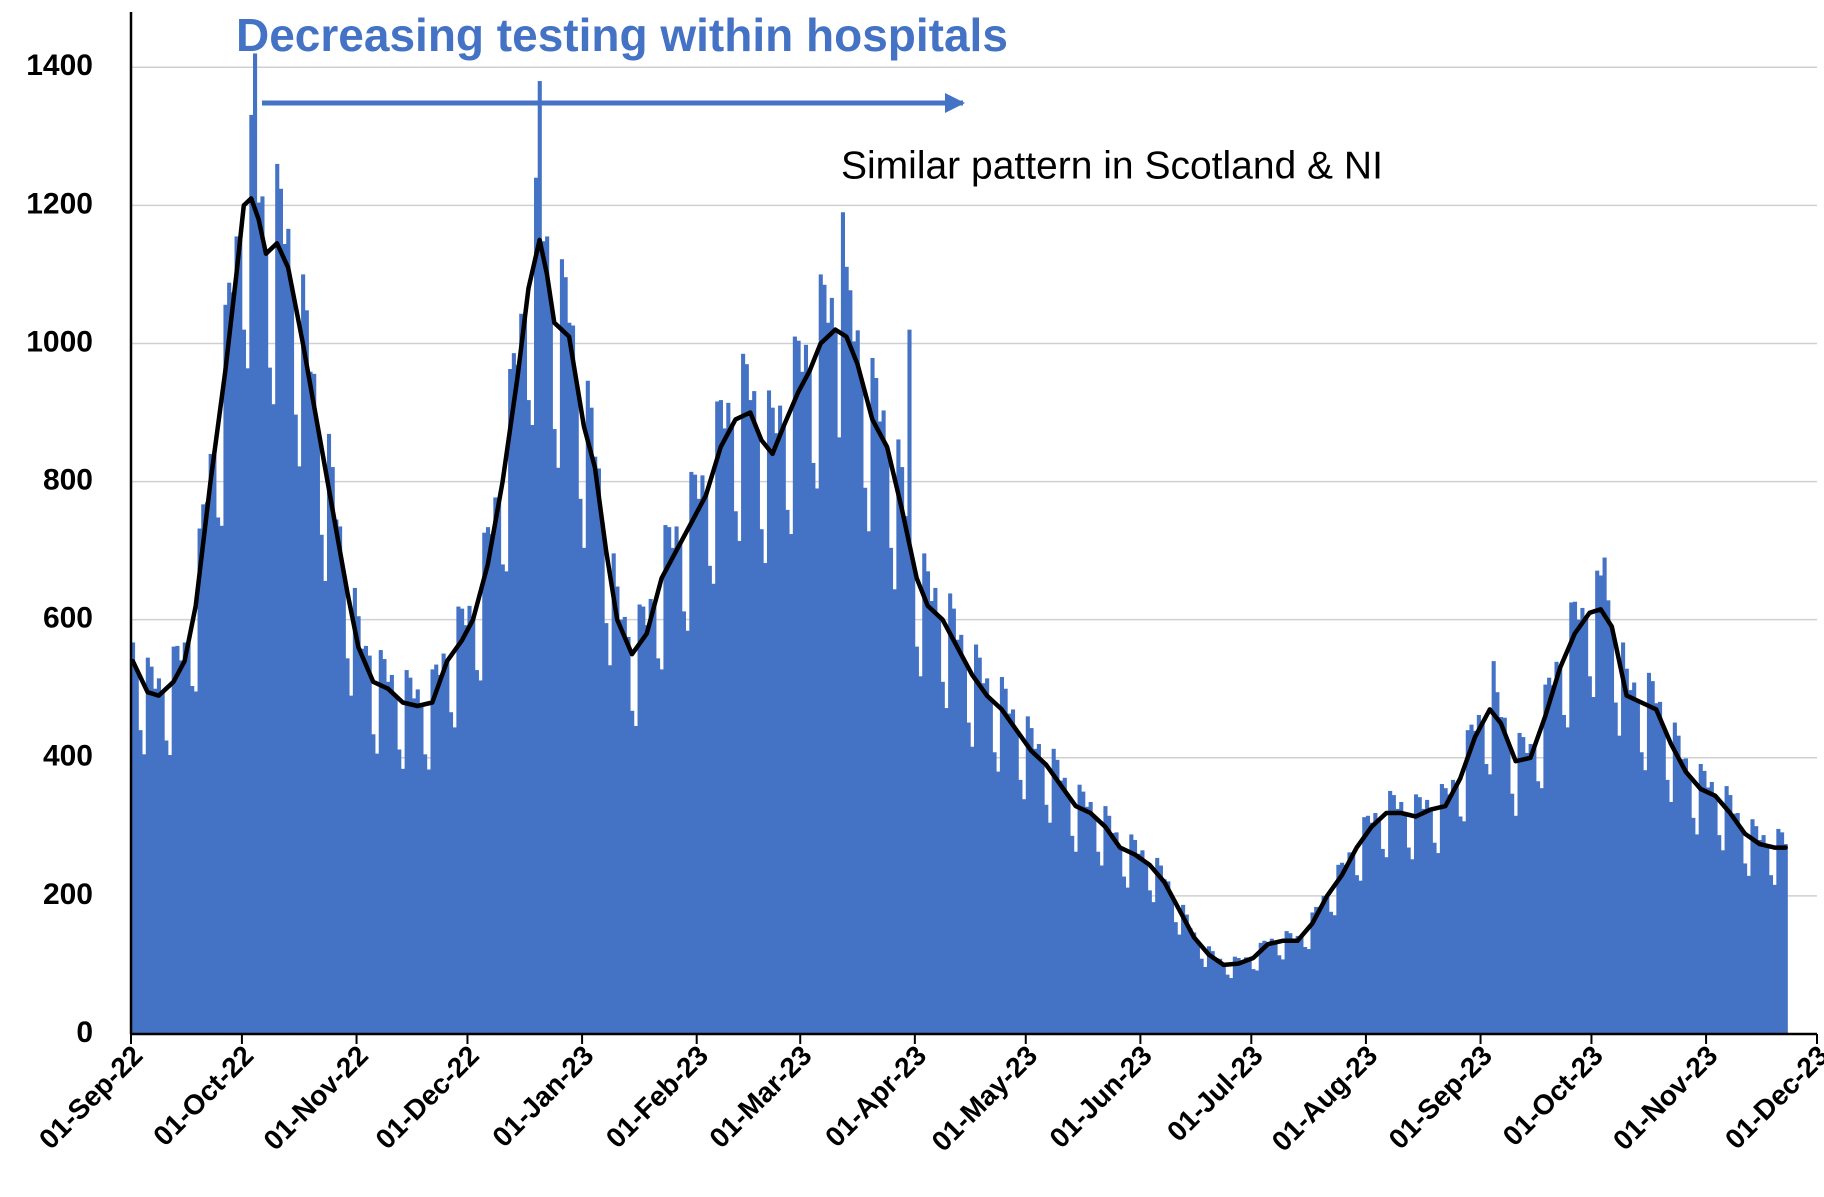 The width and height of the screenshot is (1824, 1197). Describe the element at coordinates (84, 1032) in the screenshot. I see `y-tick-label: 0` at that location.